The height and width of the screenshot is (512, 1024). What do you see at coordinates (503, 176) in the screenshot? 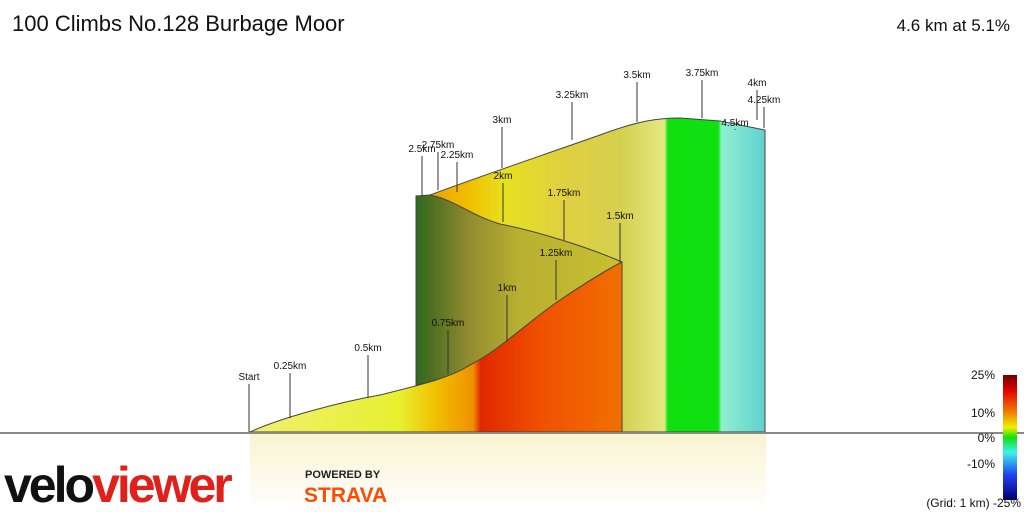
I see `marker-label: 2km` at bounding box center [503, 176].